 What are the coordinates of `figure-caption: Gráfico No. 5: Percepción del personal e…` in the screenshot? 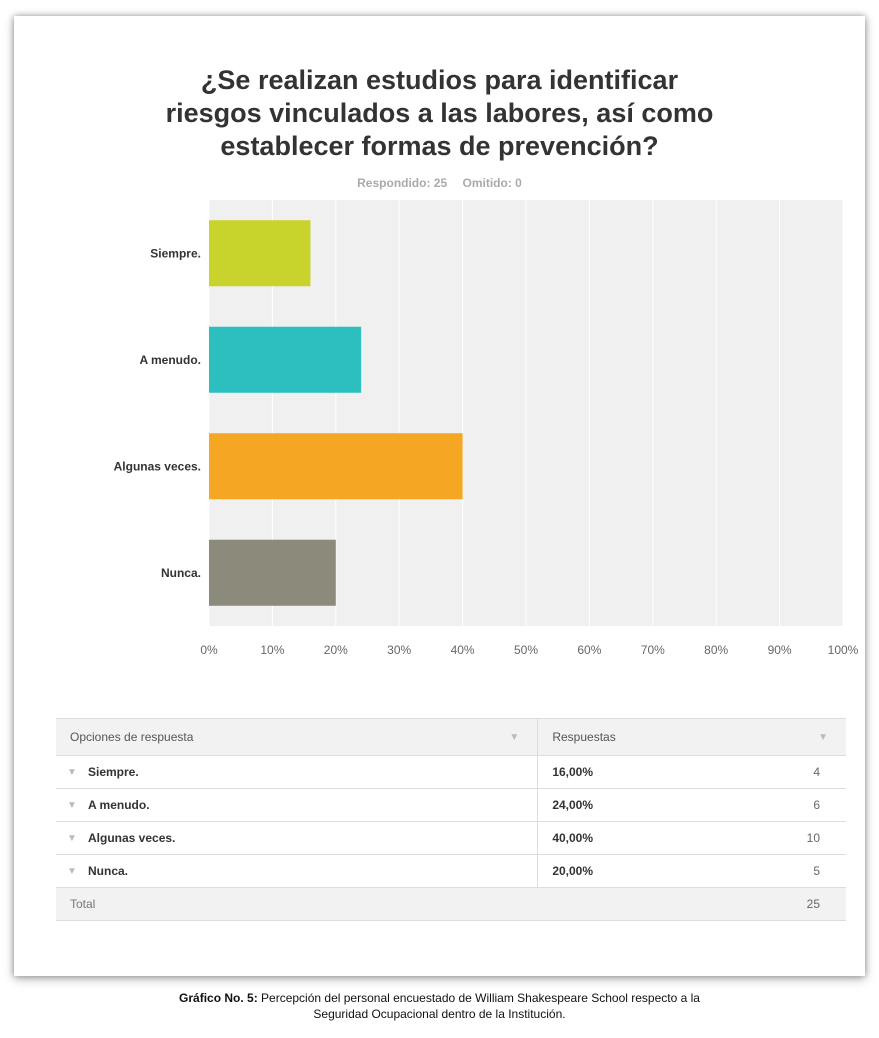 It's located at (439, 1006).